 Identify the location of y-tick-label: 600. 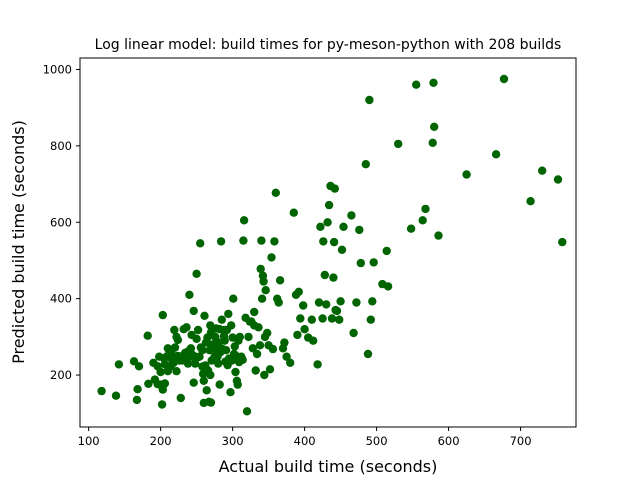
(61, 222).